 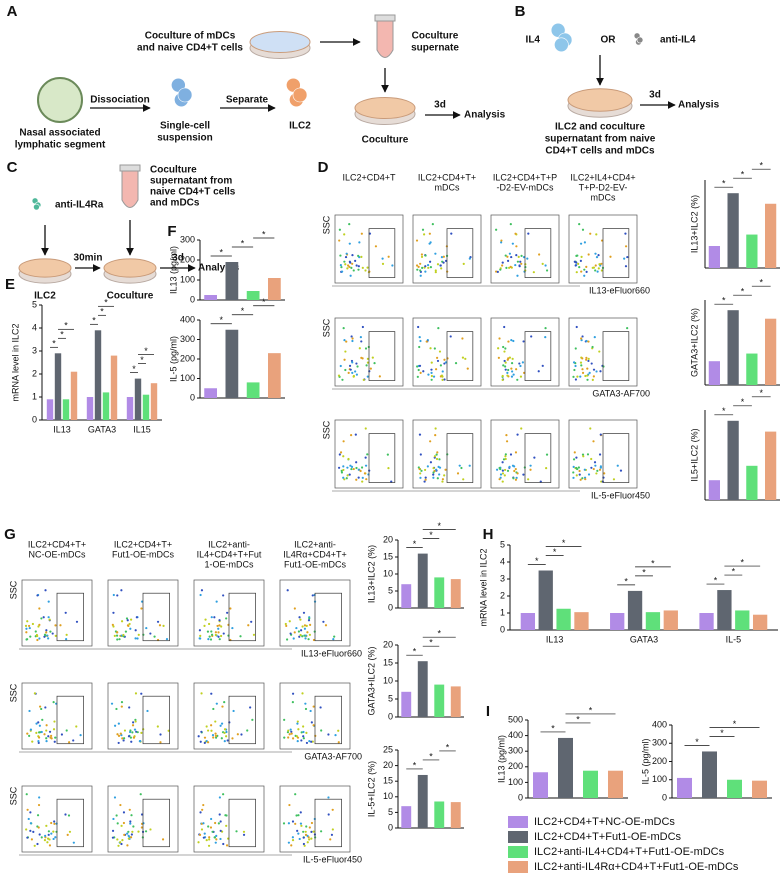 What do you see at coordinates (620, 495) in the screenshot?
I see `label: IL-5-eFluor450` at bounding box center [620, 495].